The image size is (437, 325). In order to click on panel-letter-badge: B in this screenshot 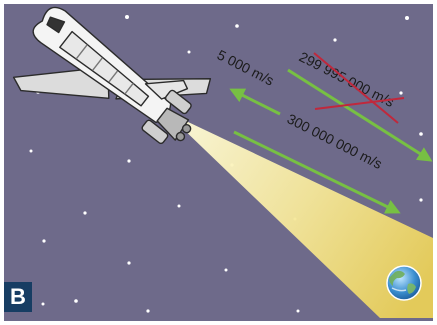, I will do `click(18, 297)`.